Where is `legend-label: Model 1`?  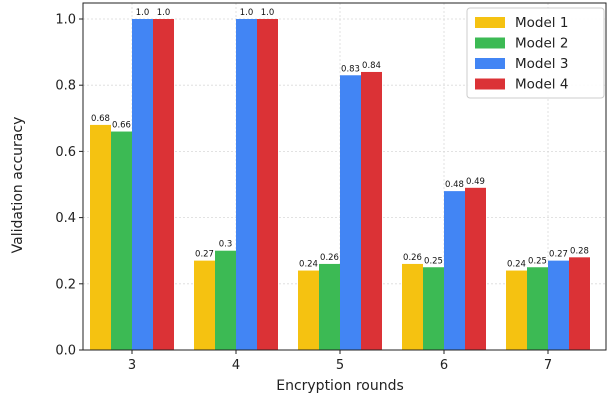 legend-label: Model 1 is located at coordinates (541, 23).